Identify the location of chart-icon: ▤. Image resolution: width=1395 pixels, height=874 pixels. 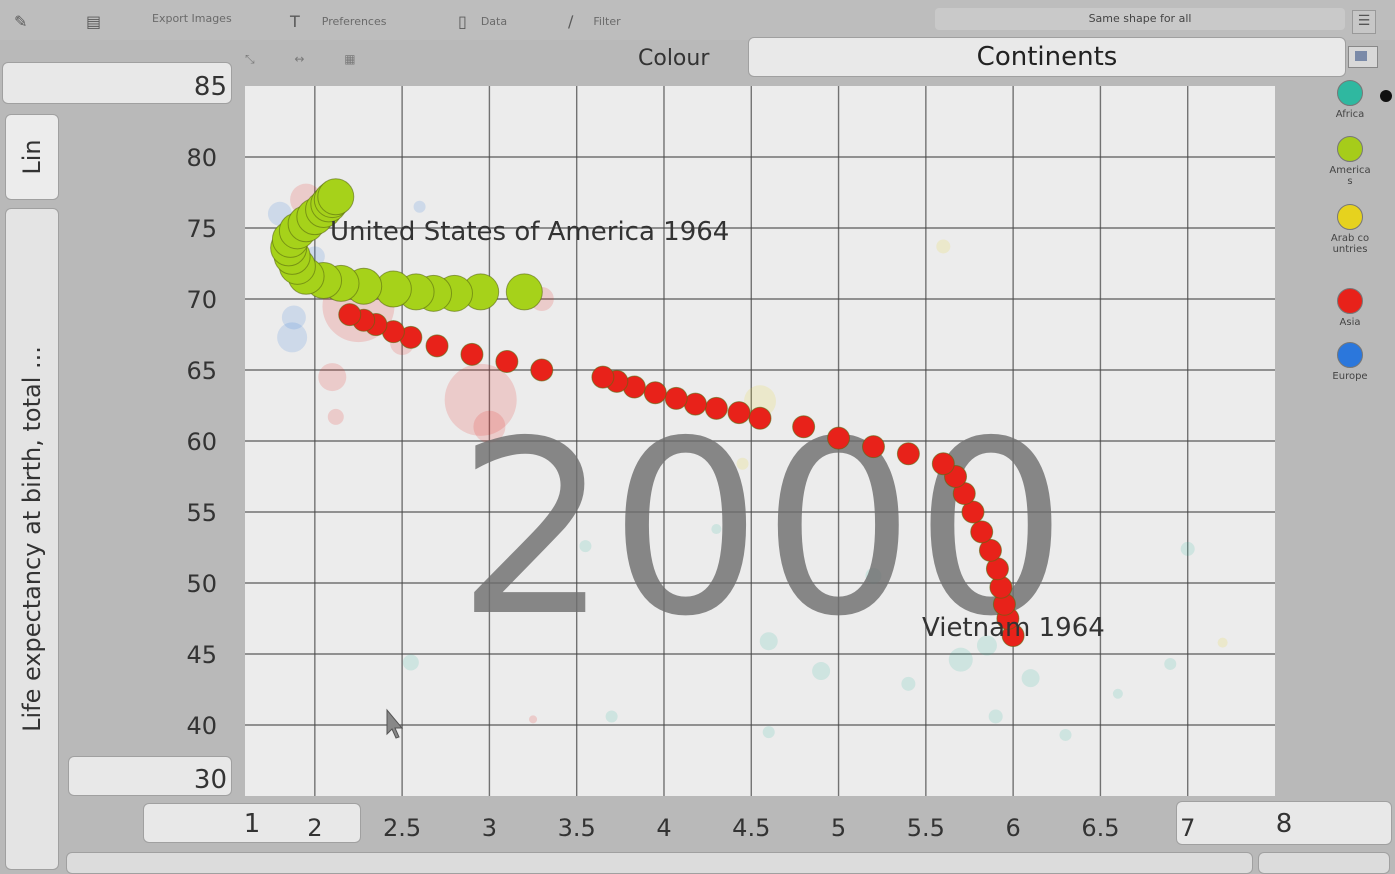
(94, 21).